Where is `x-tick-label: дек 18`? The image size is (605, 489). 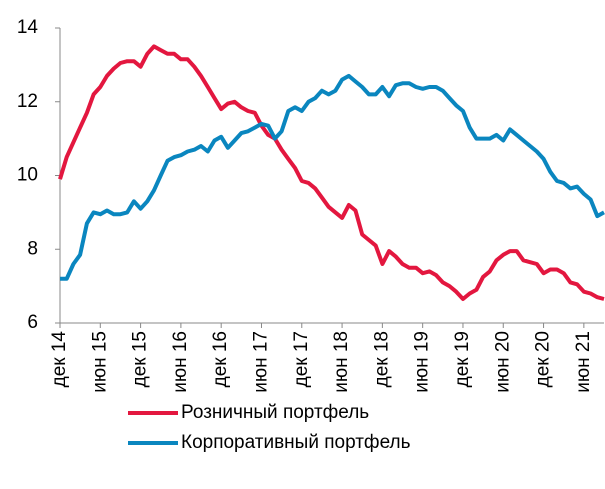
x-tick-label: дек 18 is located at coordinates (381, 359).